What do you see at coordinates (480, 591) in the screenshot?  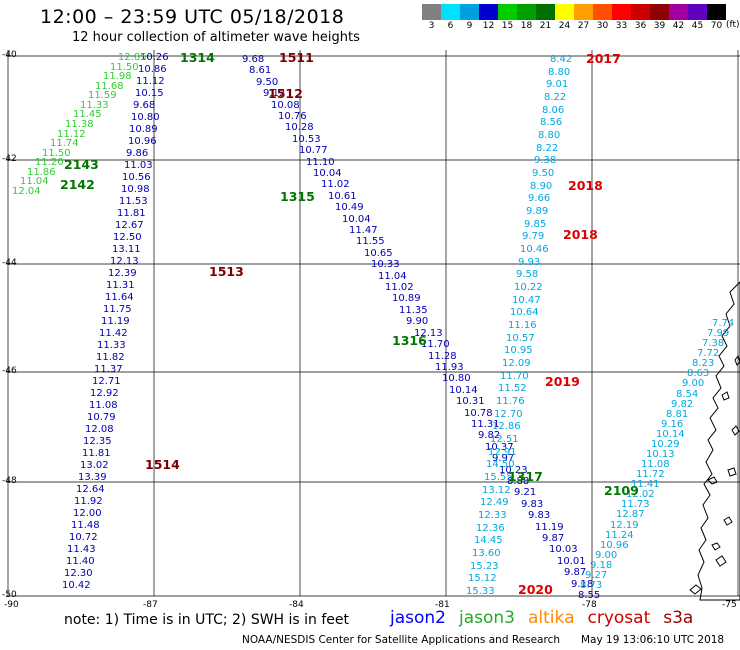 I see `wave-height-value: 15.33` at bounding box center [480, 591].